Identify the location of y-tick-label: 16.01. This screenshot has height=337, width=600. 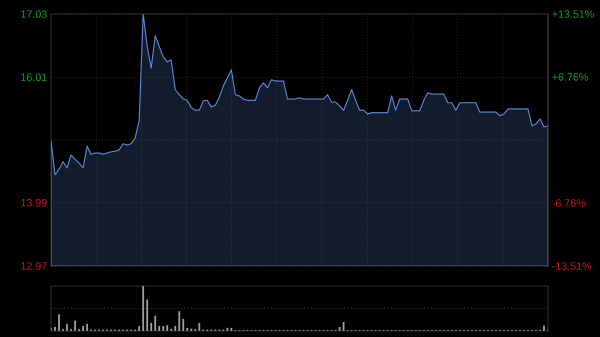
(34, 78).